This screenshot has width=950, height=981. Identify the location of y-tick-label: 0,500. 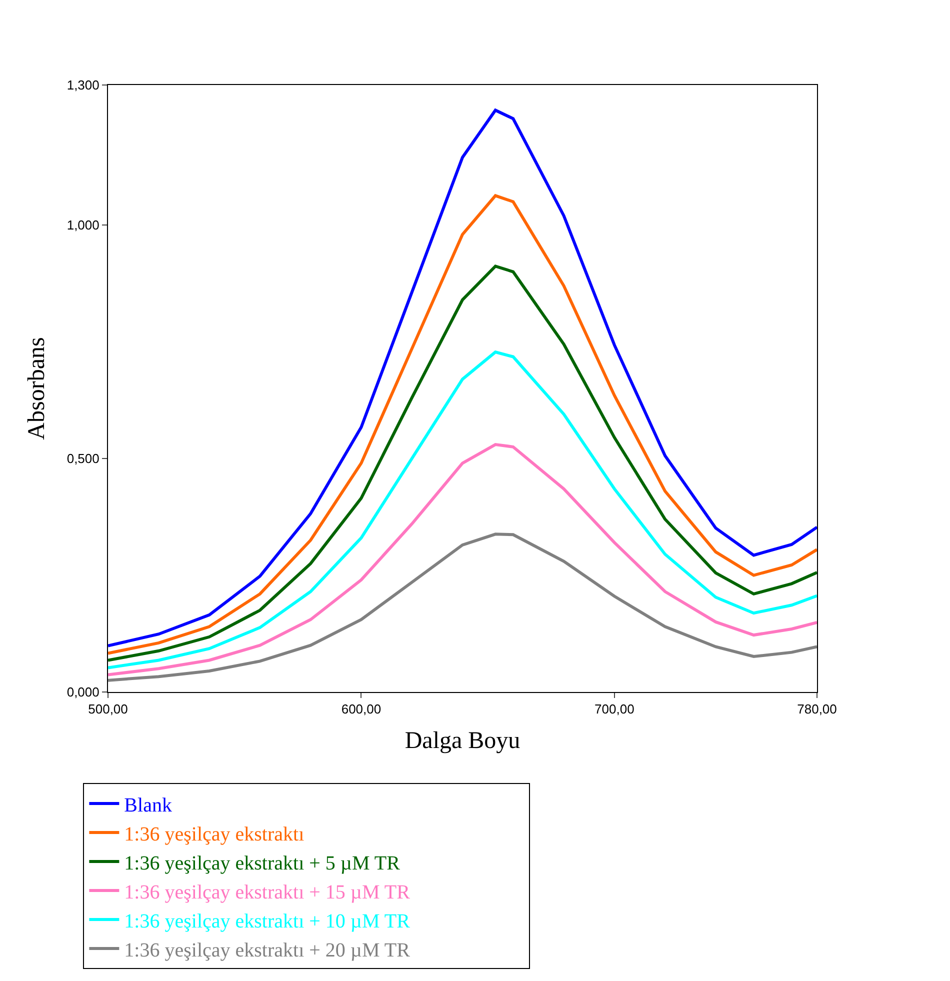
(83, 458).